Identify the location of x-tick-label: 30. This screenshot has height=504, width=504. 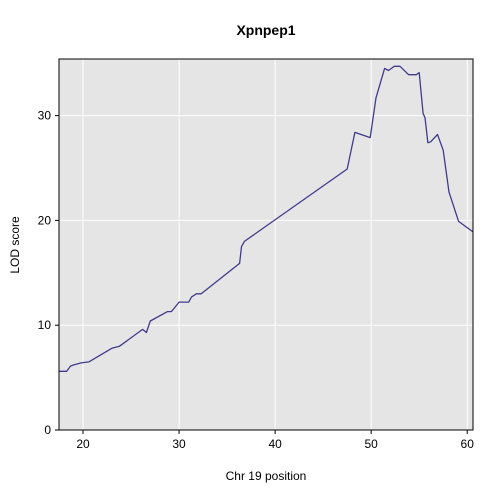
(179, 444).